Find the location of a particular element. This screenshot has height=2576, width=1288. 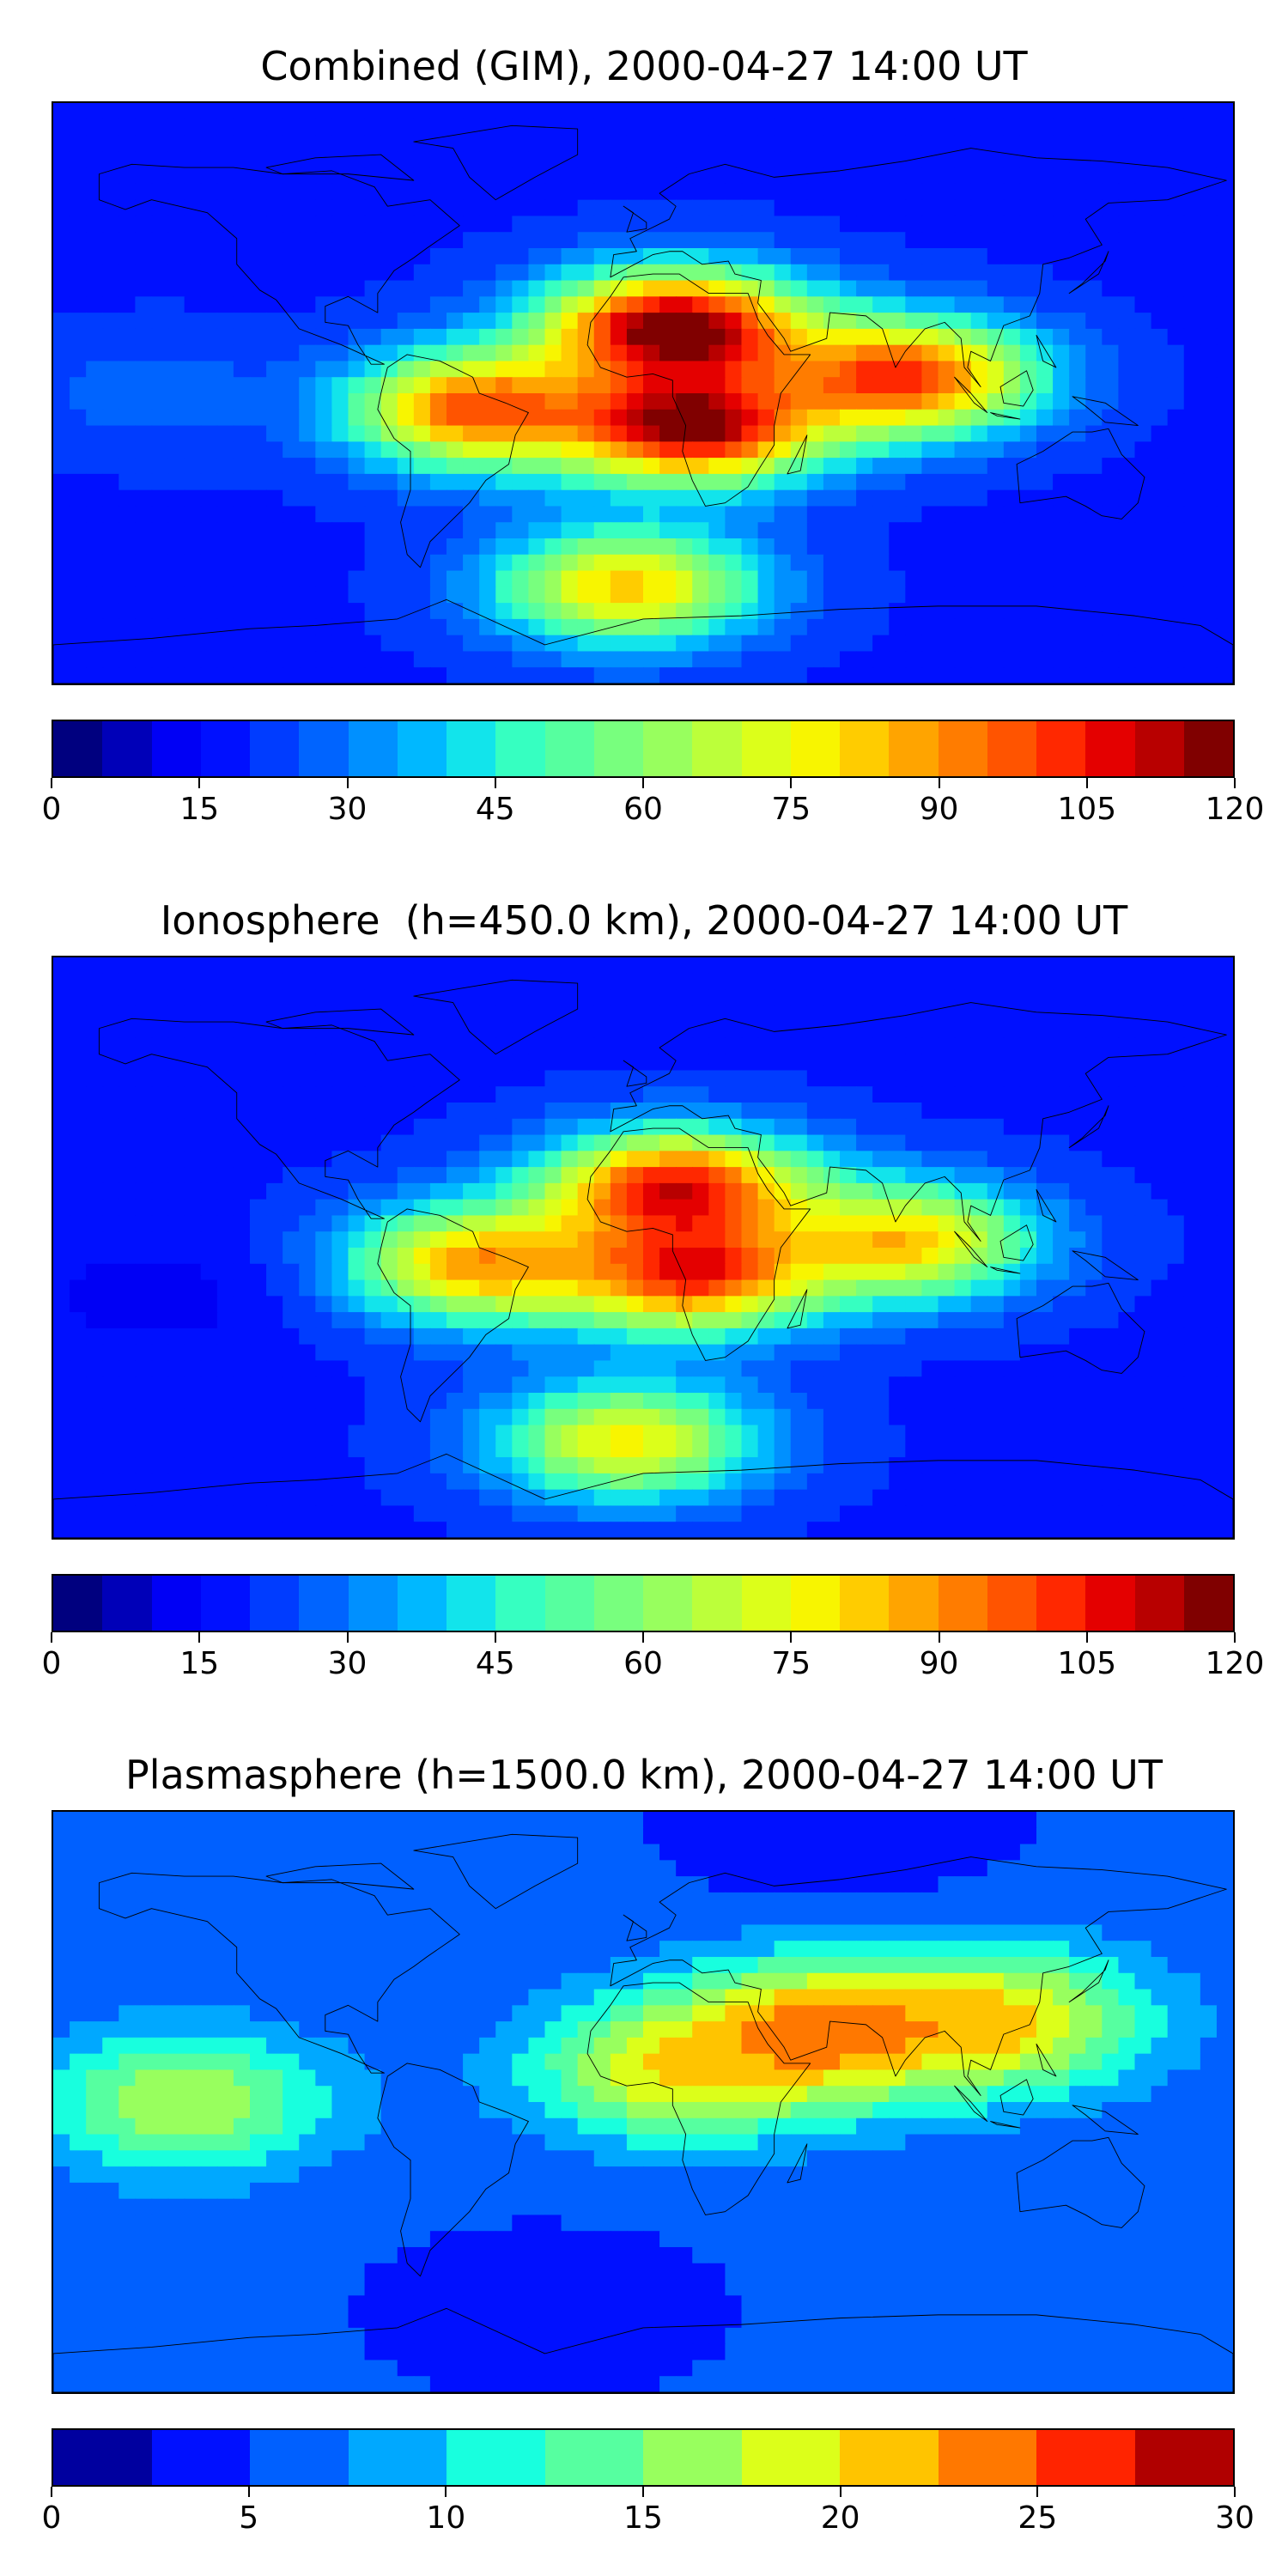

colorbar-tick is located at coordinates (1235, 783).